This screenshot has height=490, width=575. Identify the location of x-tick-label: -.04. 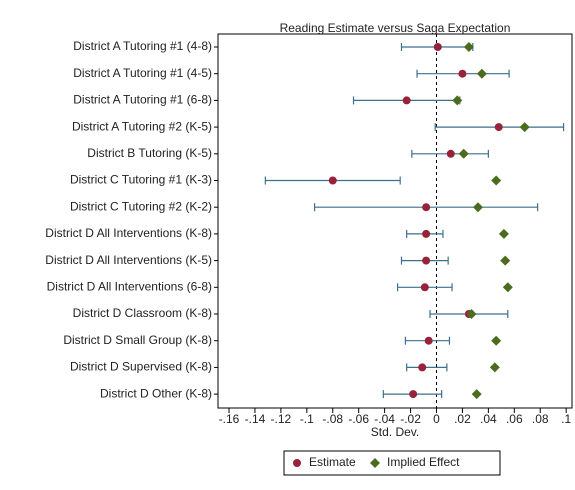
(384, 419).